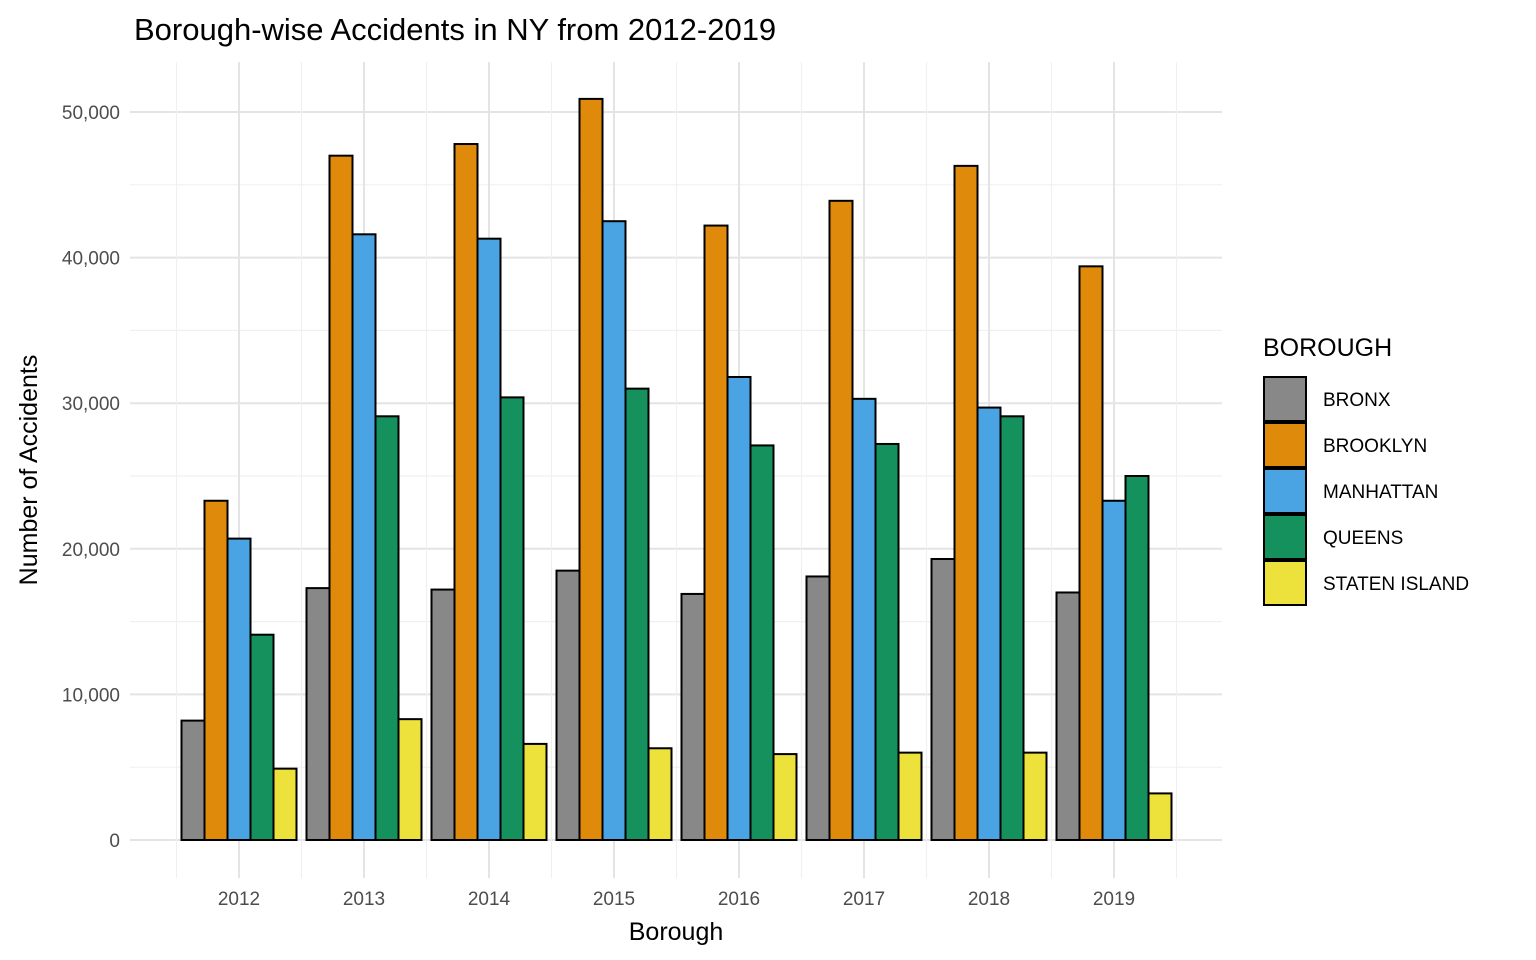 The height and width of the screenshot is (960, 1536). What do you see at coordinates (966, 502) in the screenshot?
I see `bar-brooklyn-2018` at bounding box center [966, 502].